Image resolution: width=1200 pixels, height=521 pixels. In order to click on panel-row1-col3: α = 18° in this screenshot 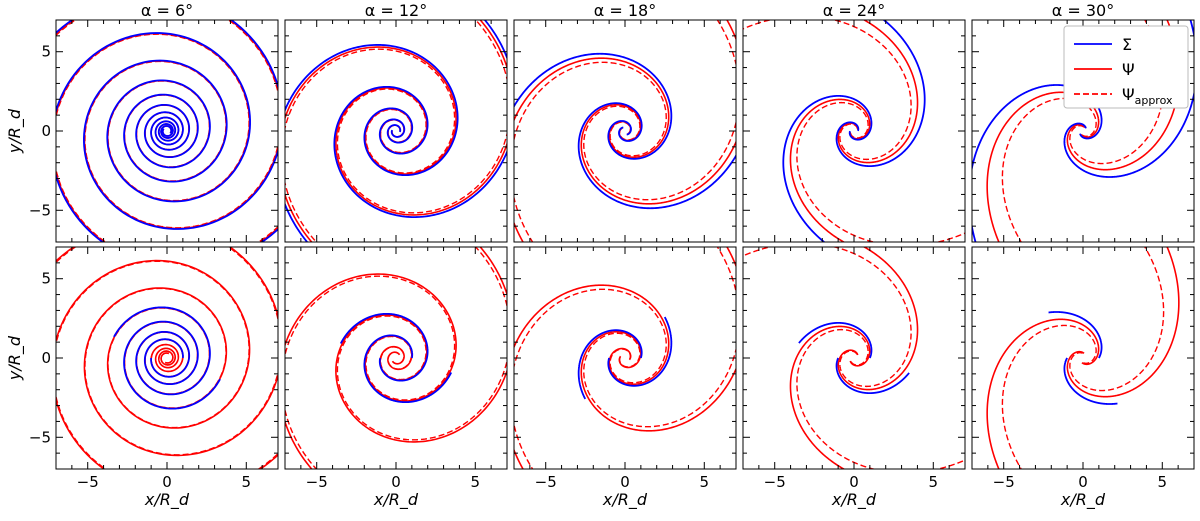, I will do `click(625, 122)`.